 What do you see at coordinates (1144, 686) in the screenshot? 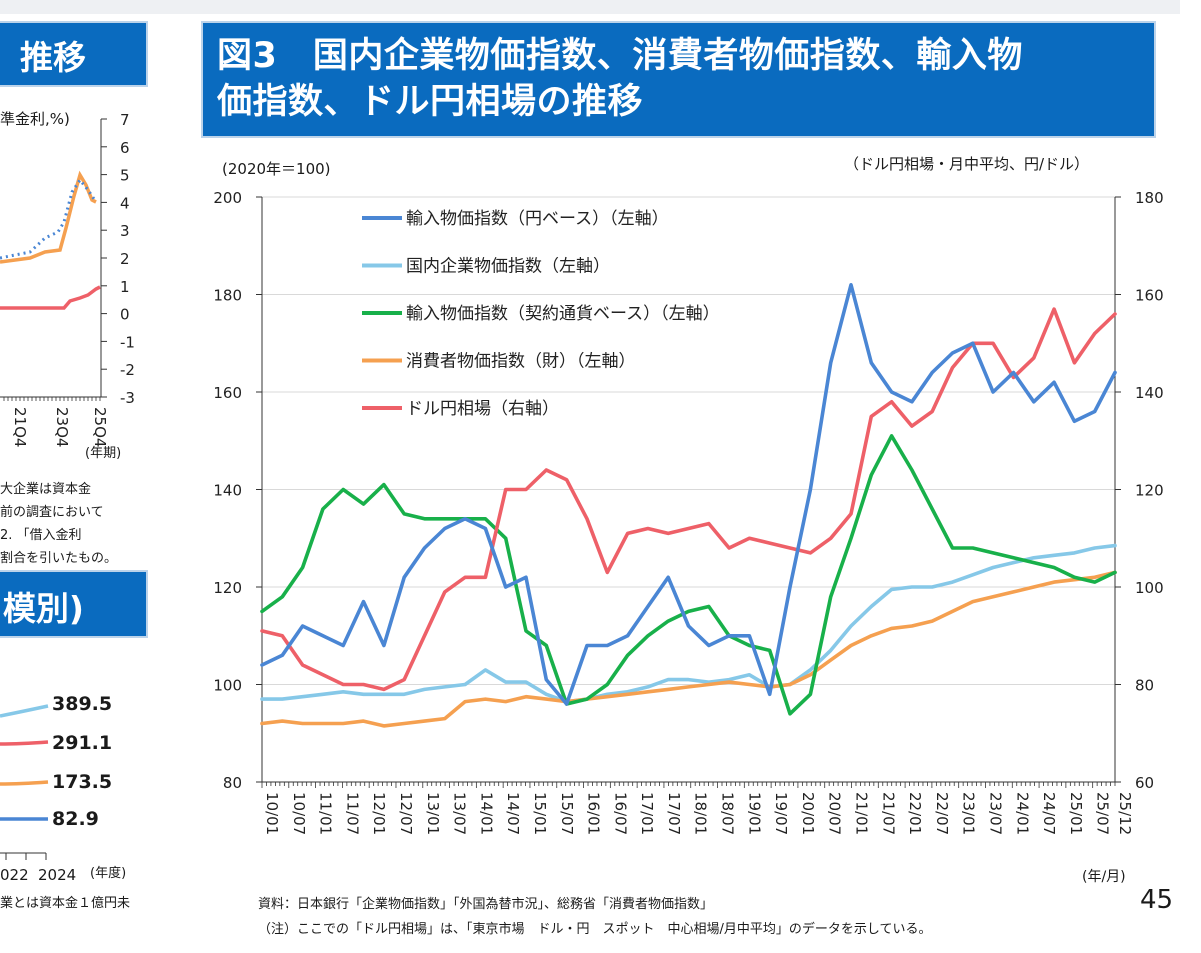
I see `y-right-tick-label: 80` at bounding box center [1144, 686].